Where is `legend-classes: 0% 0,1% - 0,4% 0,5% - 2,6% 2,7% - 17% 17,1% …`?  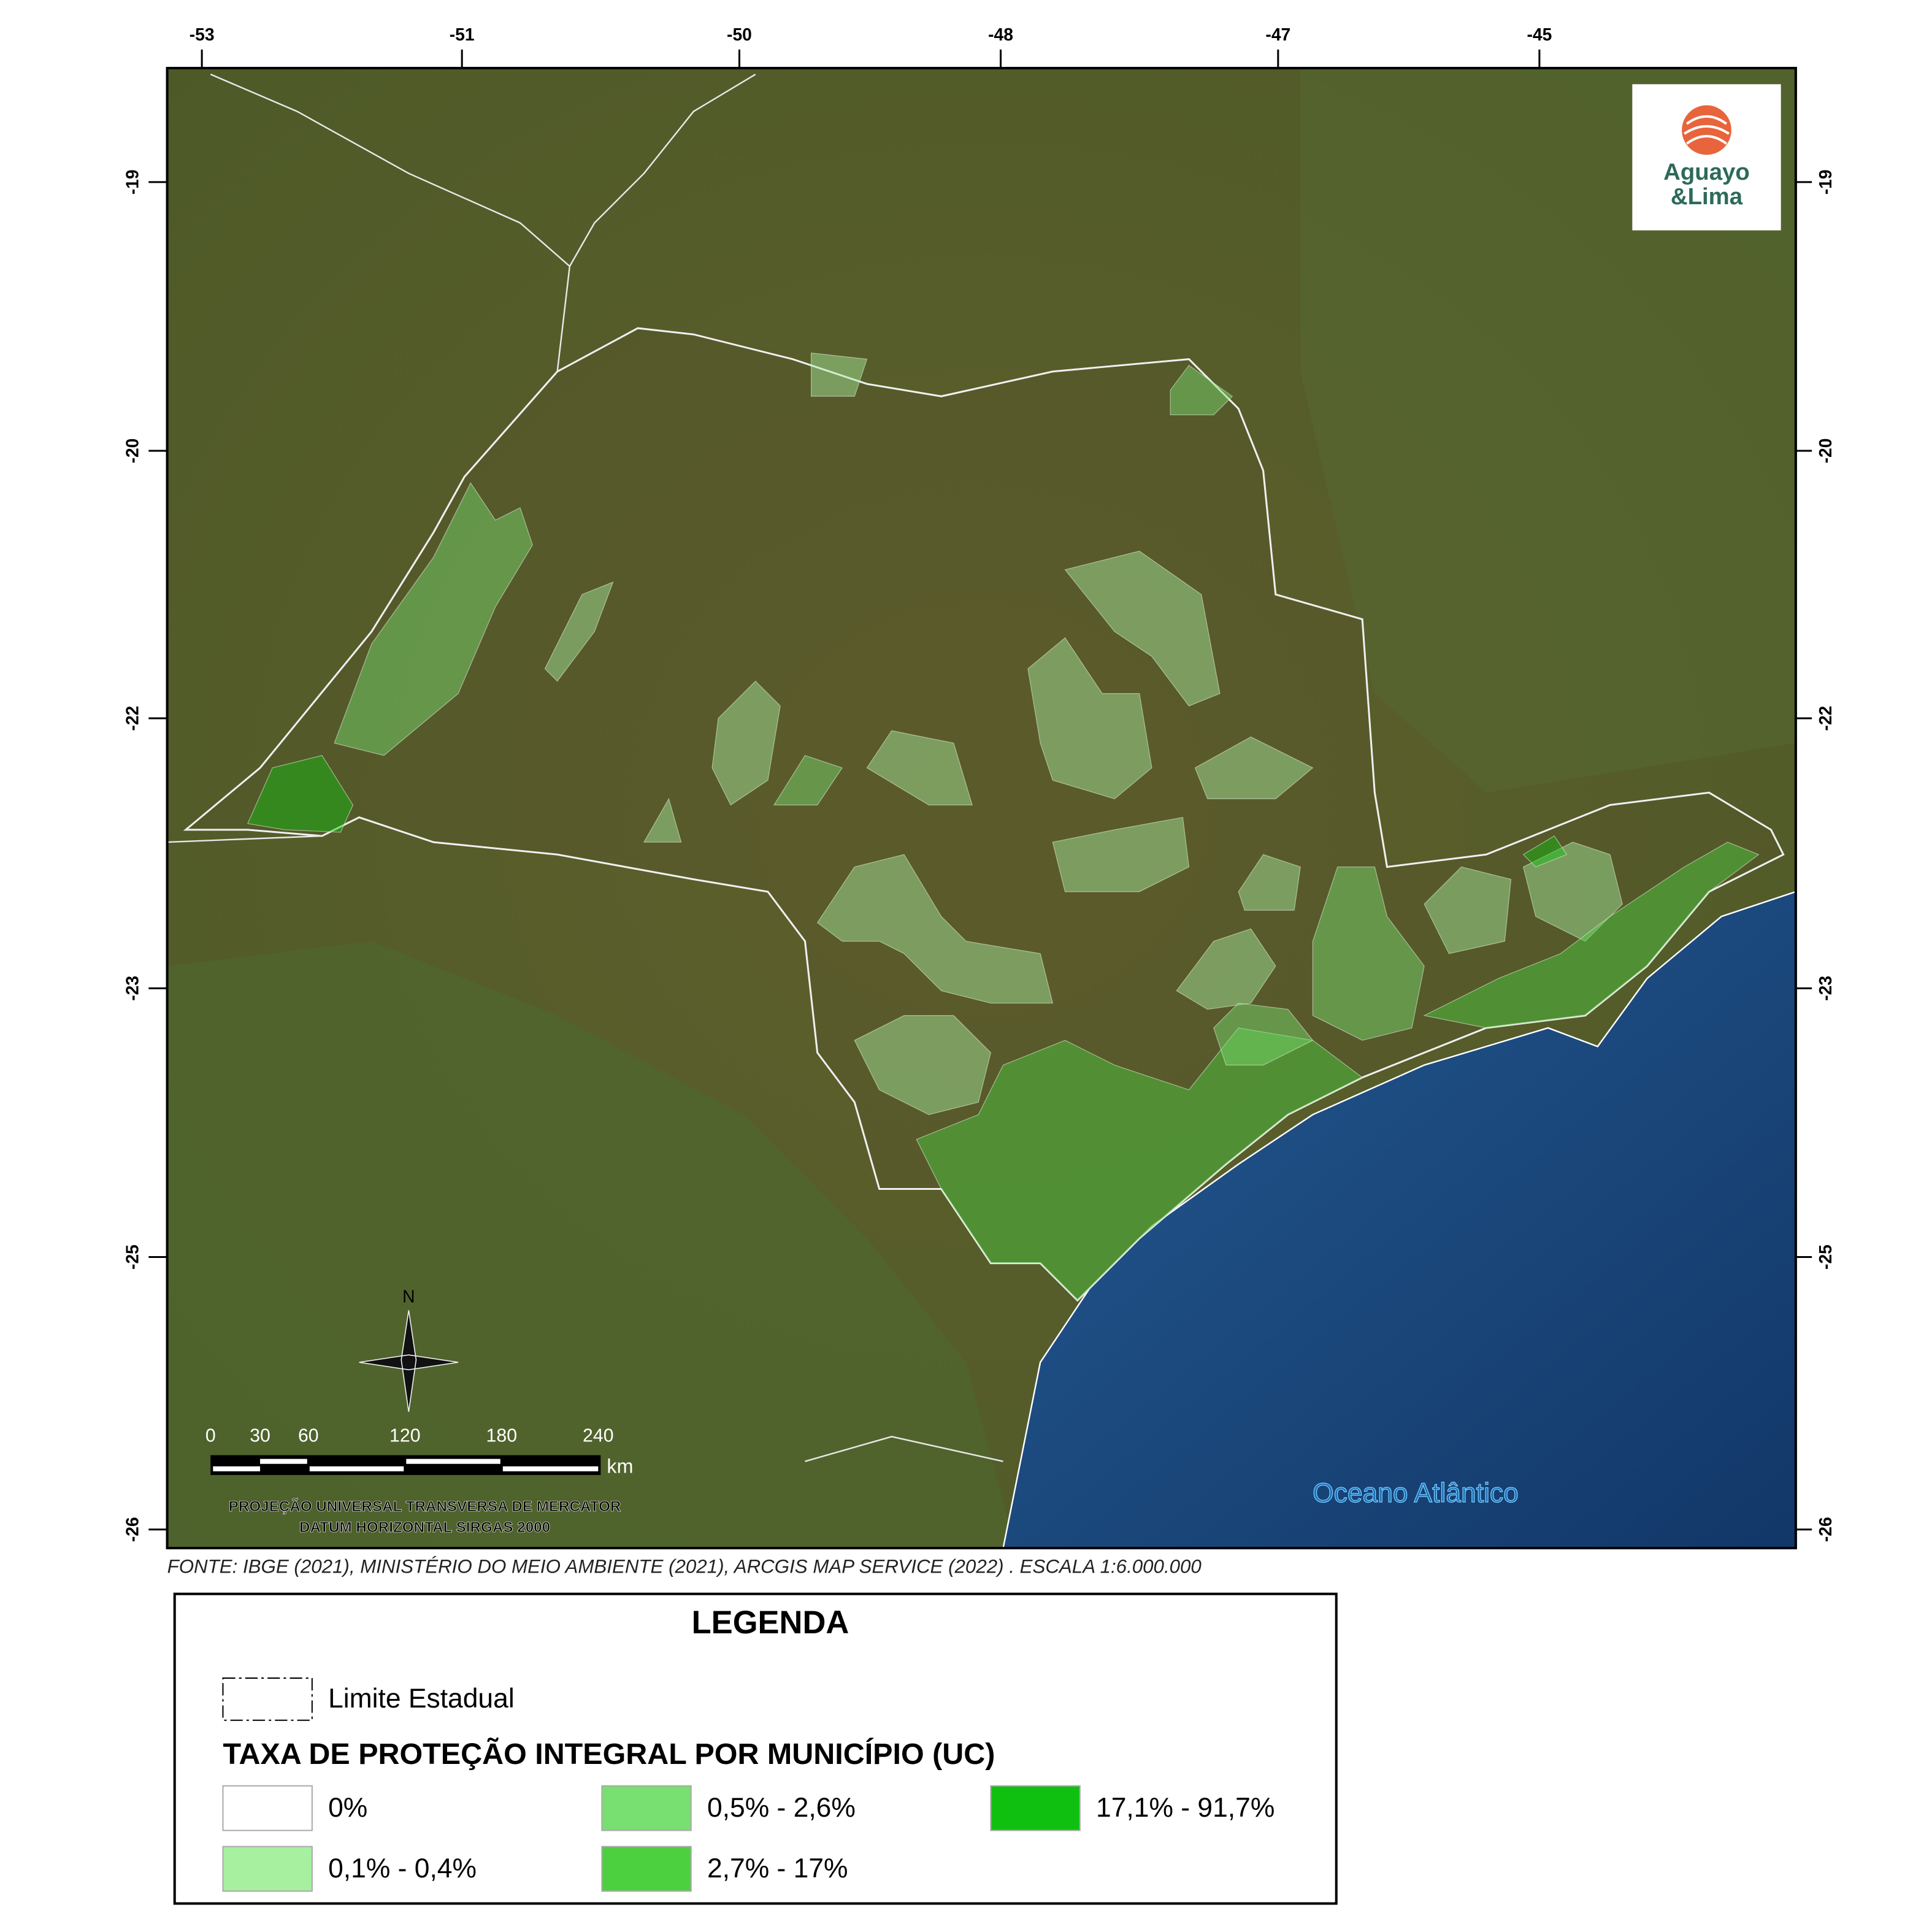
legend-classes: 0% 0,1% - 0,4% 0,5% - 2,6% 2,7% - 17% 17,1% … is located at coordinates (748, 1838).